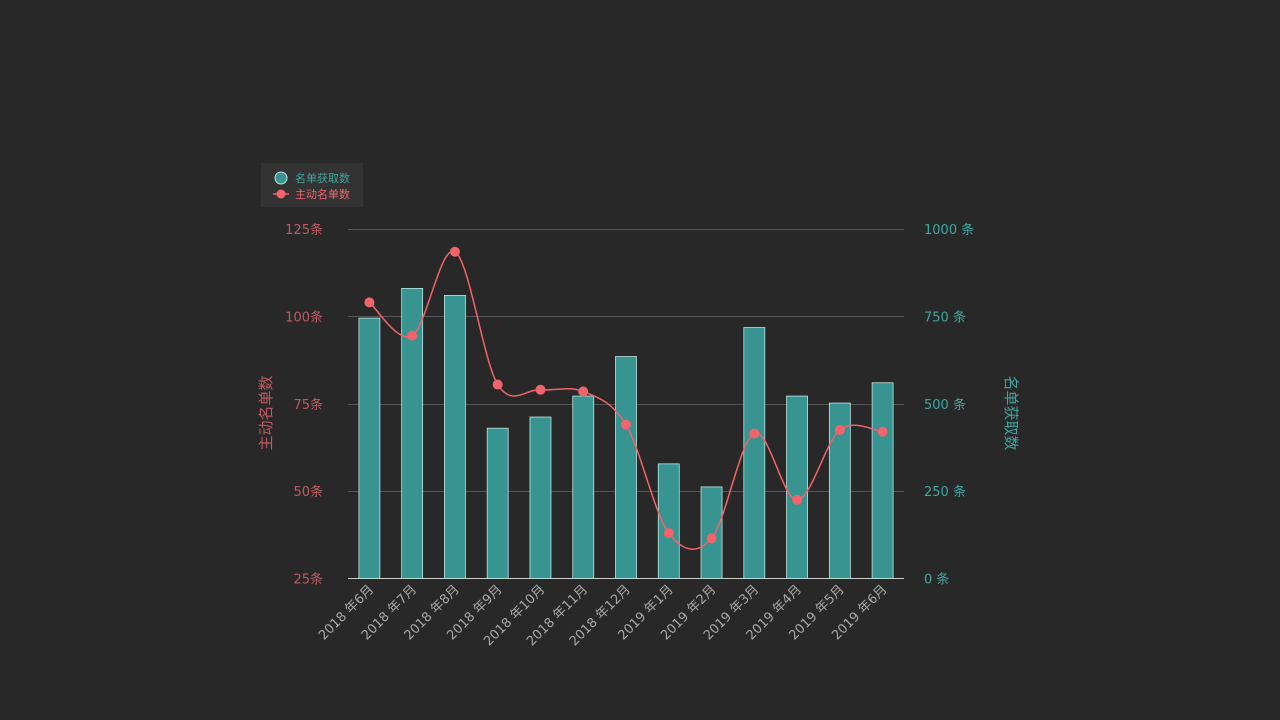  I want to click on right-tick-label: 500 条, so click(945, 405).